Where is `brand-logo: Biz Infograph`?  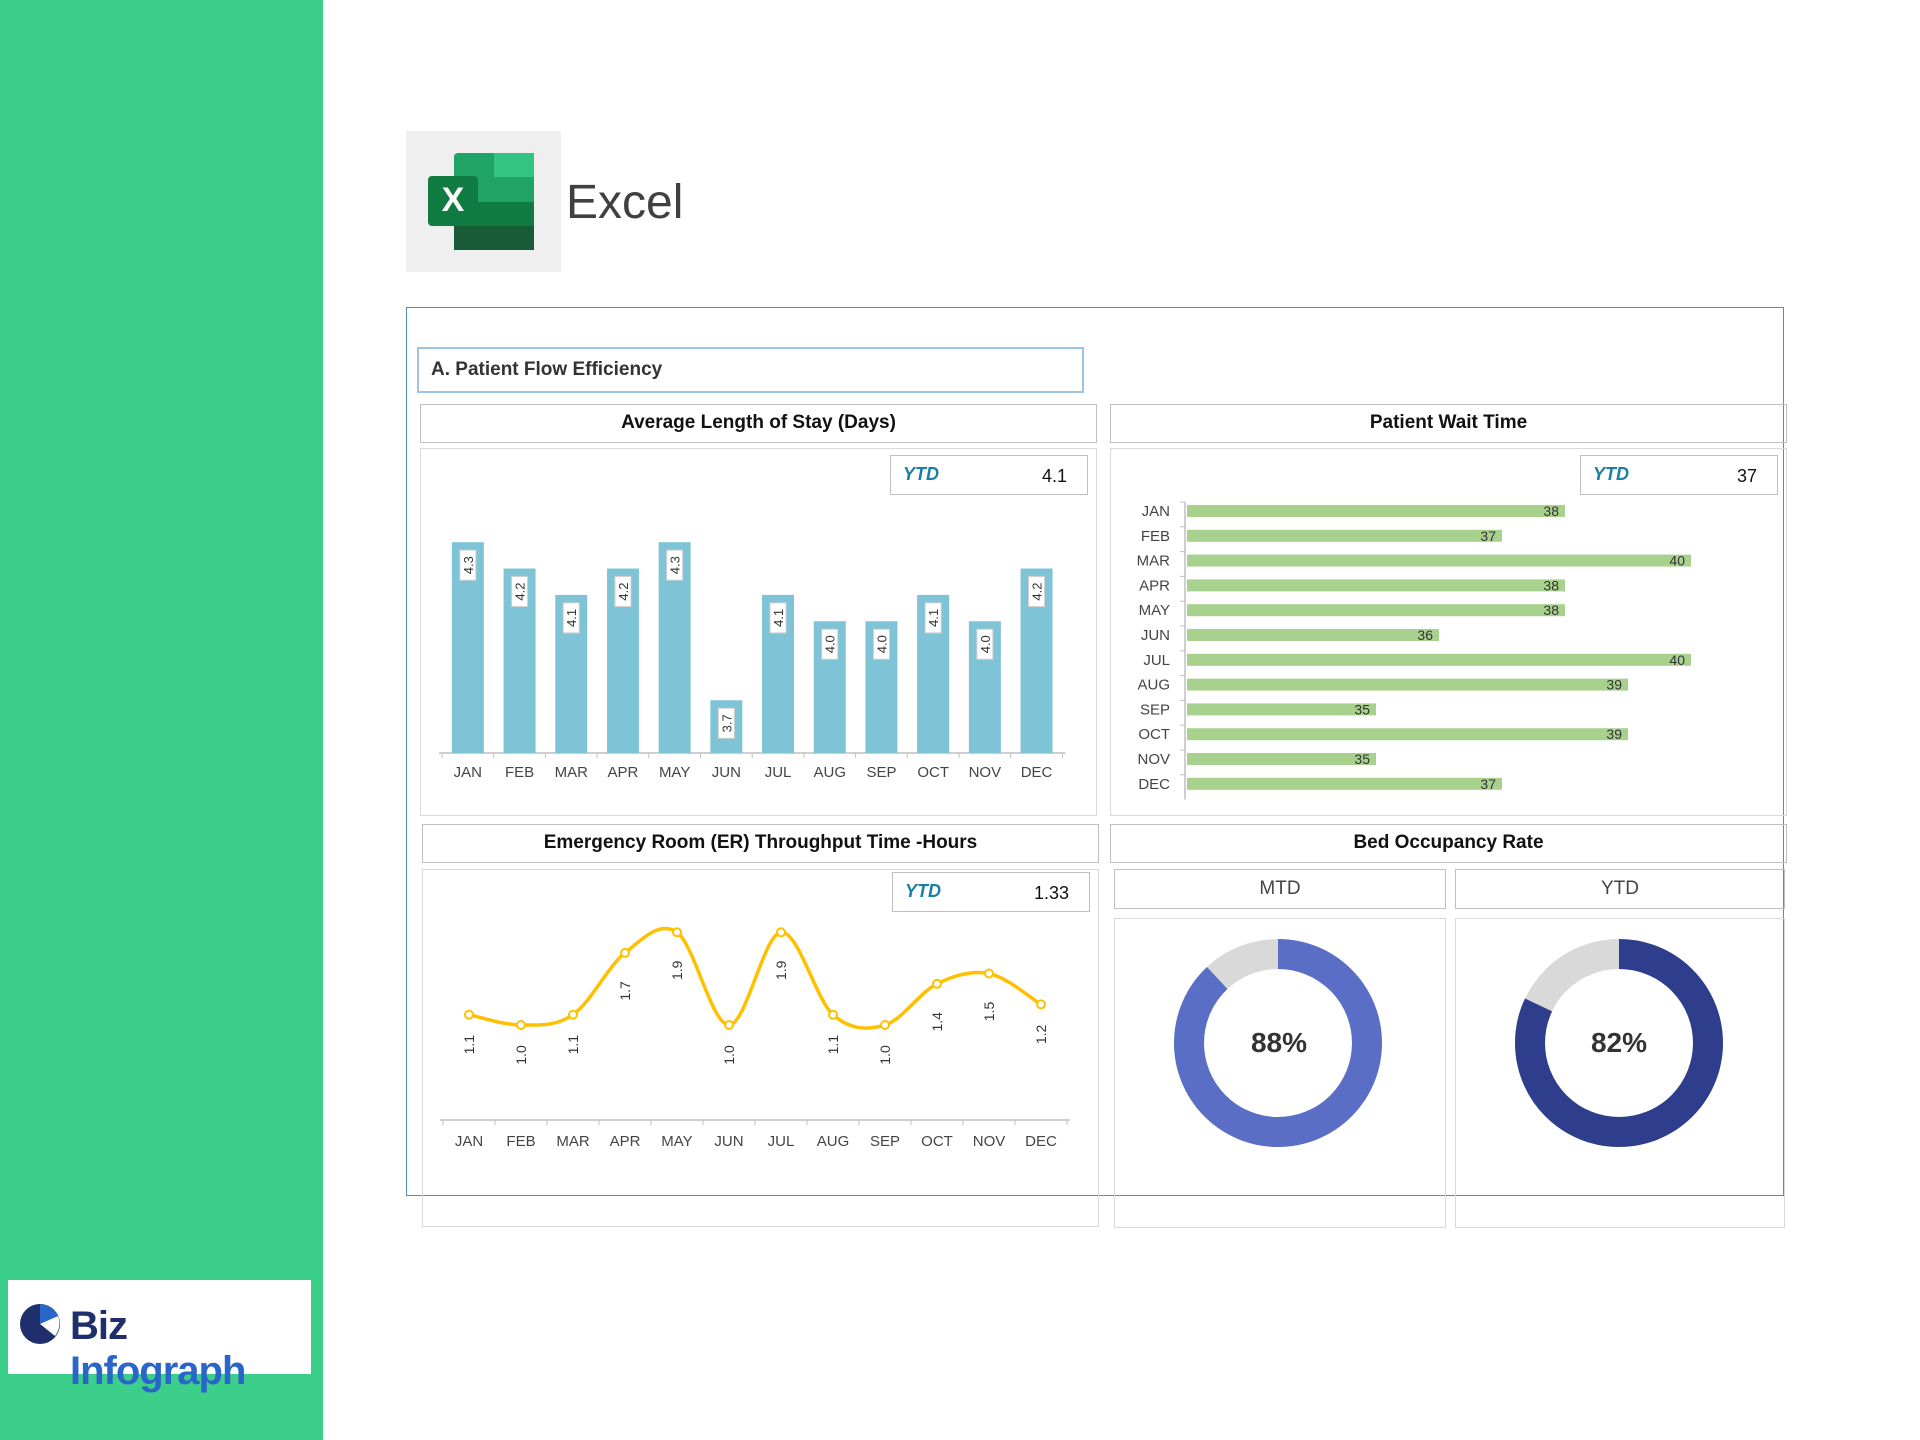 brand-logo: Biz Infograph is located at coordinates (159, 1336).